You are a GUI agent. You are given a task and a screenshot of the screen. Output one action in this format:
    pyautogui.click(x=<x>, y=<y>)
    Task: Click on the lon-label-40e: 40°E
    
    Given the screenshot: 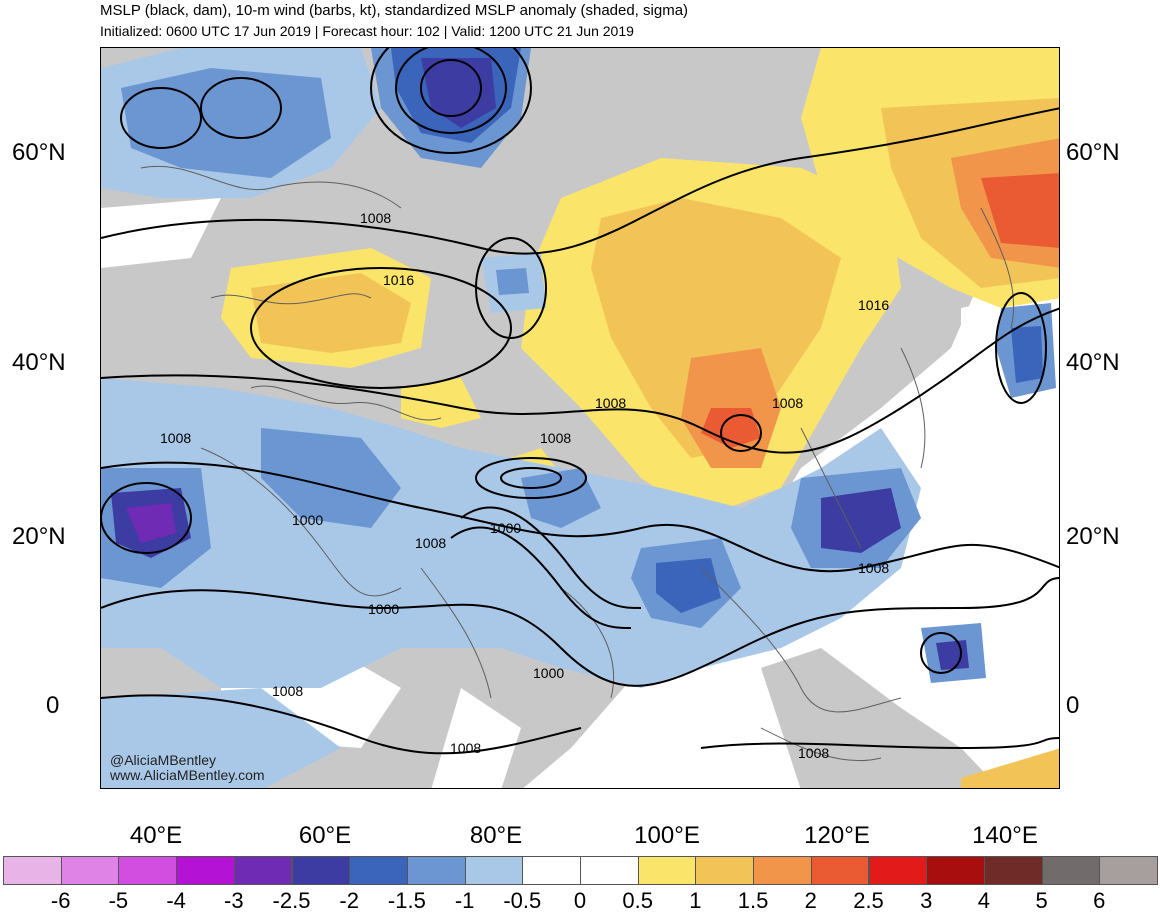 What is the action you would take?
    pyautogui.click(x=156, y=835)
    